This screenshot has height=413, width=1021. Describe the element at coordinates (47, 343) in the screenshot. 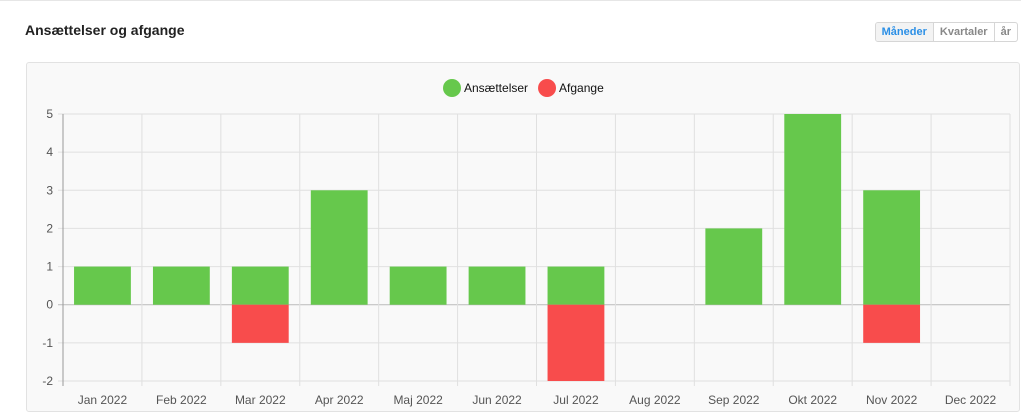

I see `y-tick-label: -1` at that location.